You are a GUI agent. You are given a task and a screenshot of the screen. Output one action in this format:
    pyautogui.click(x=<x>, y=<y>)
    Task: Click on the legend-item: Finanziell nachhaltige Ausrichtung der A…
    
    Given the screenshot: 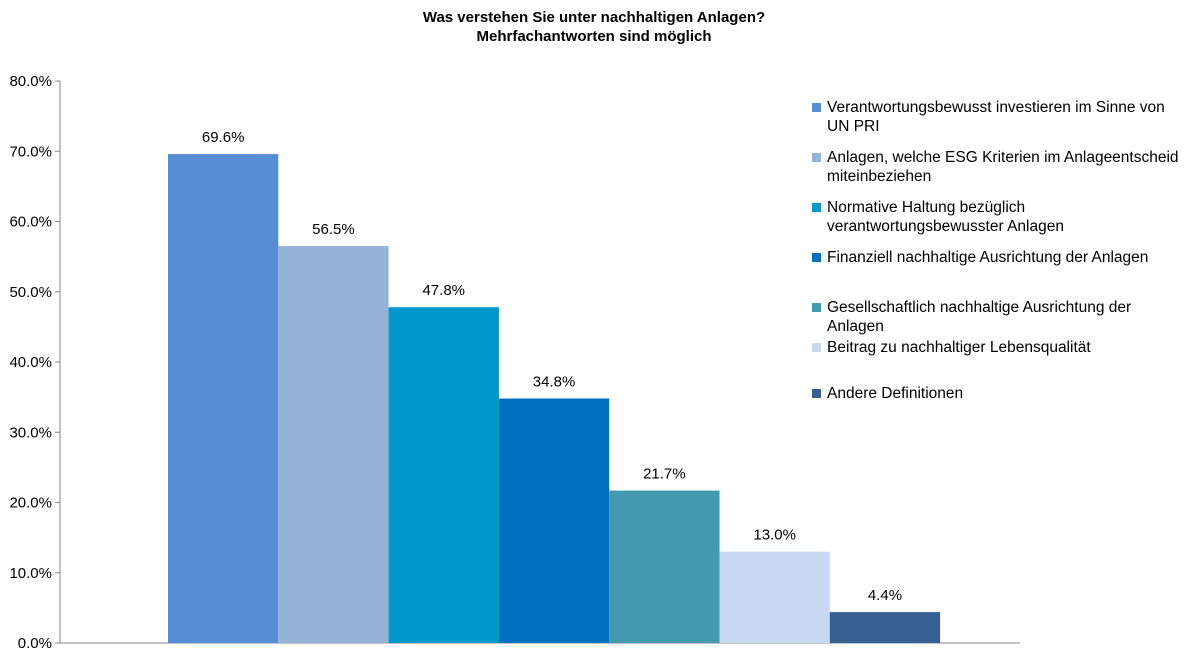 What is the action you would take?
    pyautogui.click(x=998, y=257)
    